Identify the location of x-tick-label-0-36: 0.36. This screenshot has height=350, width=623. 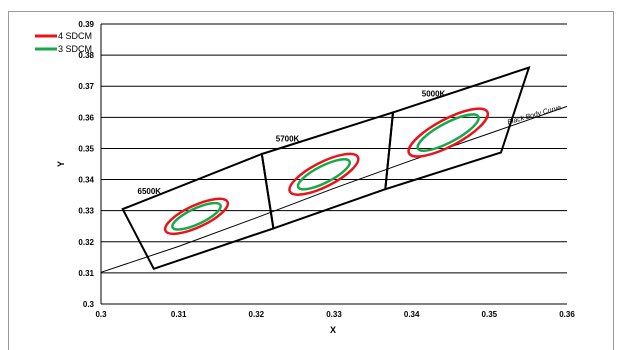
(567, 314).